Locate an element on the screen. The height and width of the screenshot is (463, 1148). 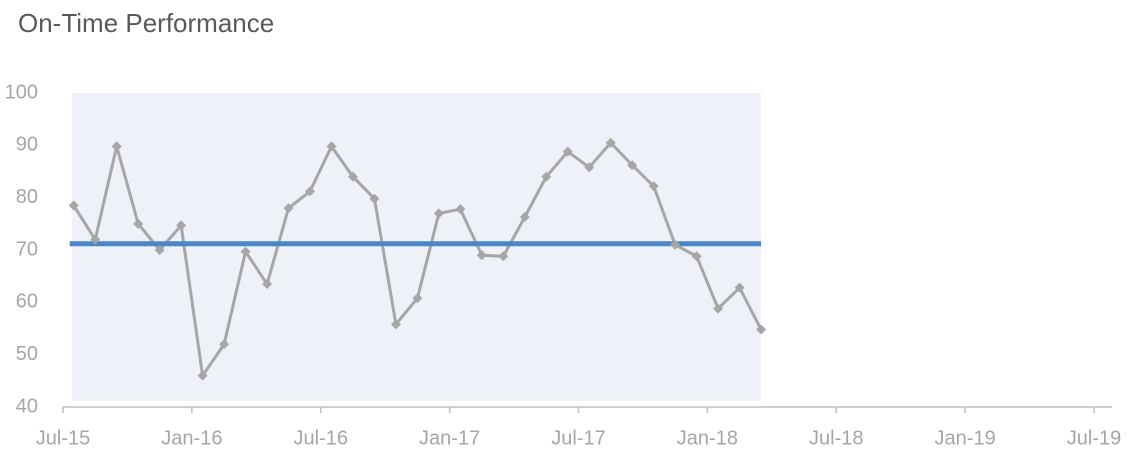
y-tick-label: 50 is located at coordinates (27, 354).